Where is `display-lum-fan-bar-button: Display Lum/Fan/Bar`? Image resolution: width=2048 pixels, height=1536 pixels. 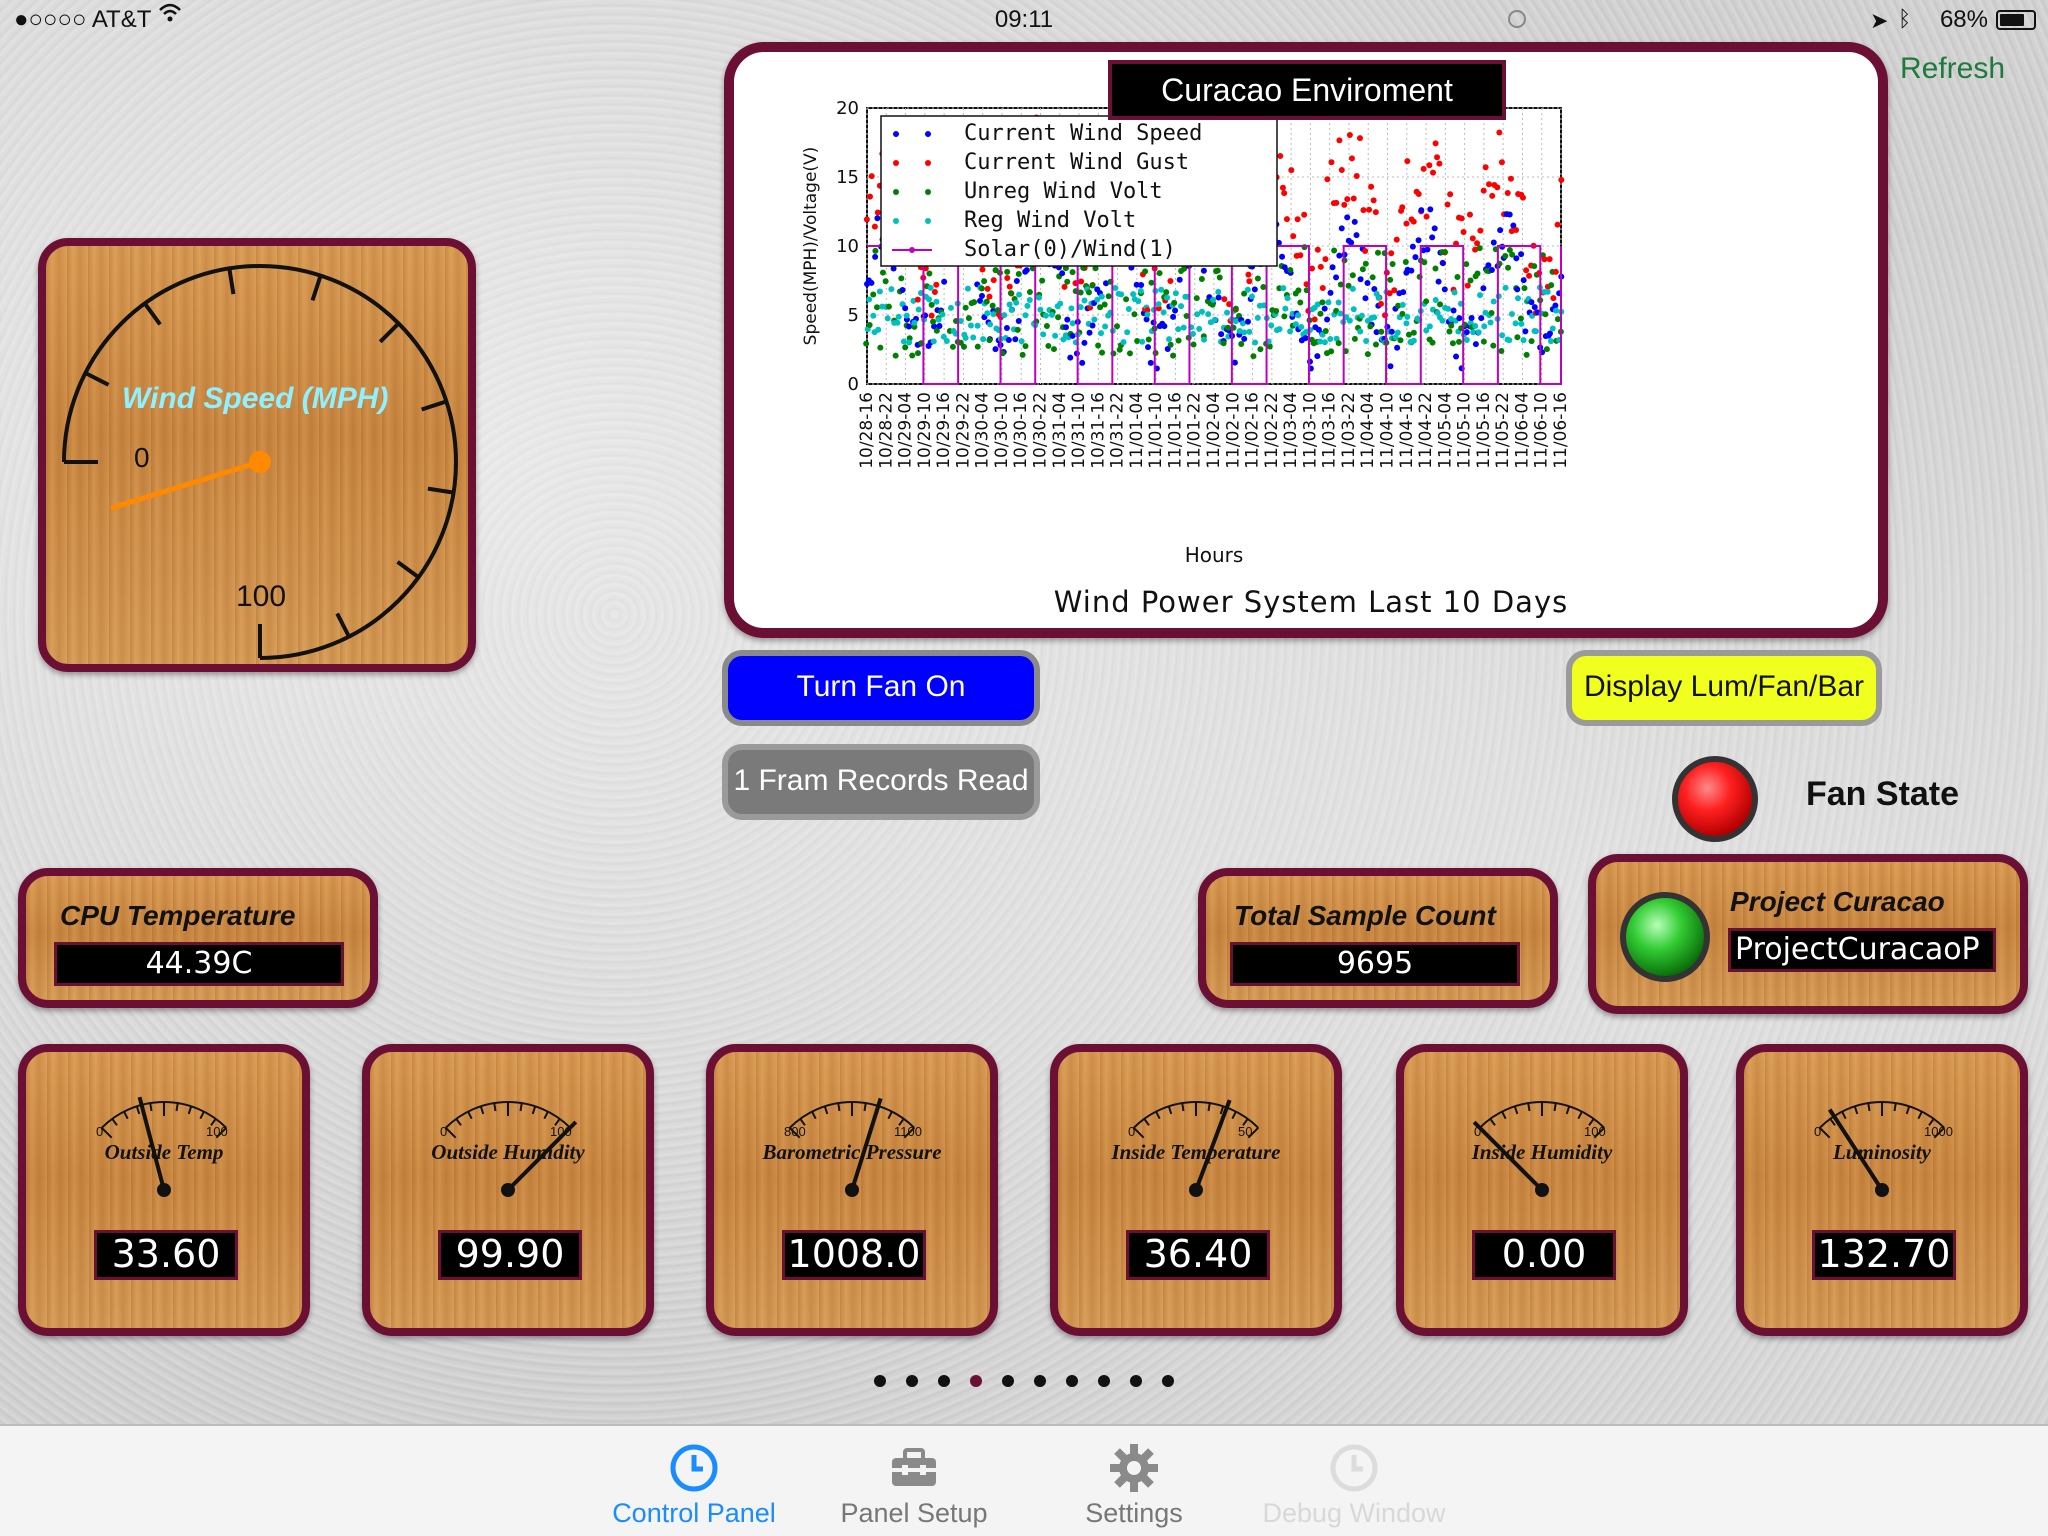 display-lum-fan-bar-button: Display Lum/Fan/Bar is located at coordinates (1724, 688).